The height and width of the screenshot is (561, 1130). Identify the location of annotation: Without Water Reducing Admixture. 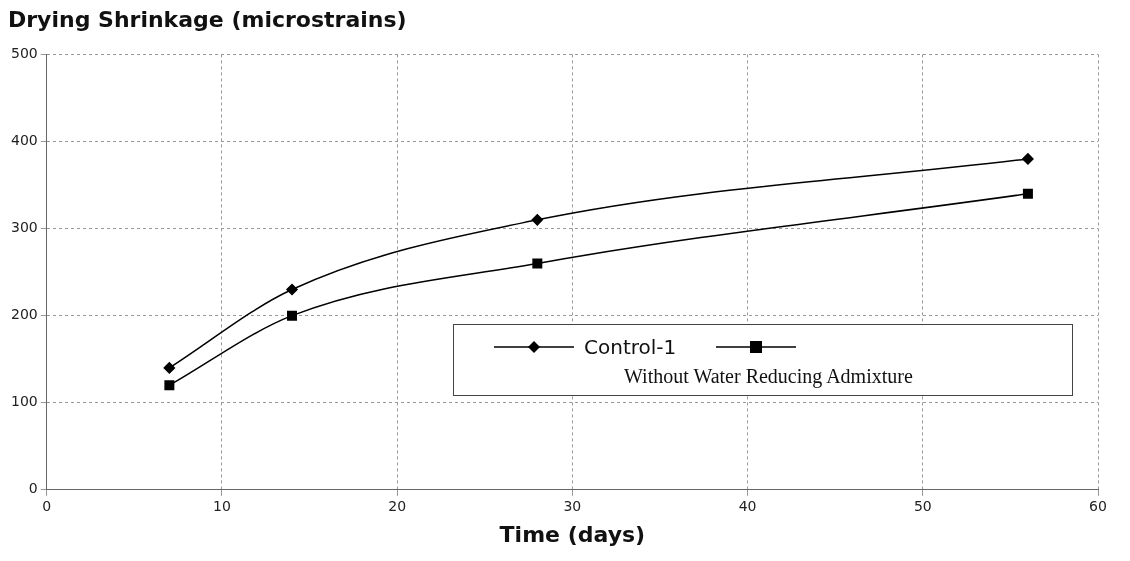
(769, 377).